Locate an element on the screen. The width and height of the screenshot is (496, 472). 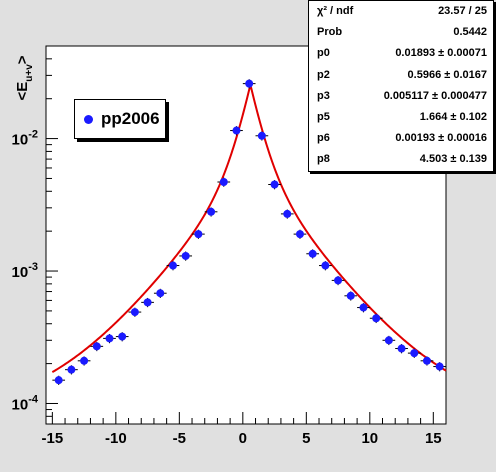
x-tick-label: -15 is located at coordinates (53, 438).